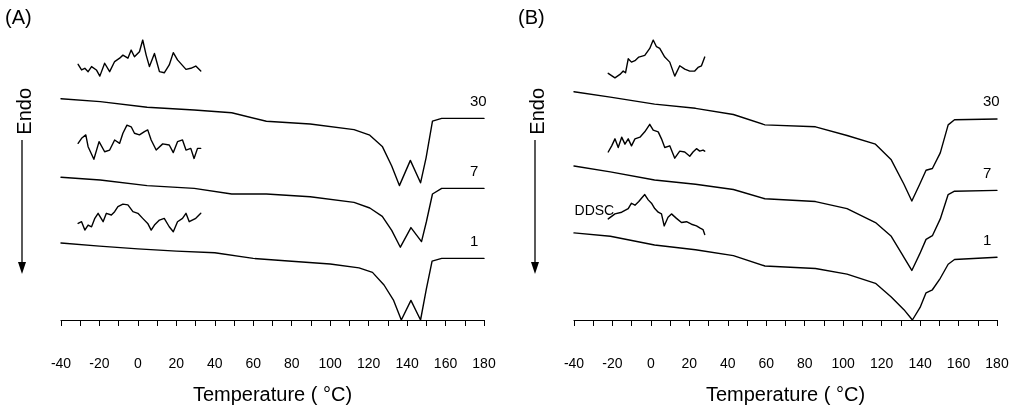  I want to click on chart-title: (B), so click(531, 17).